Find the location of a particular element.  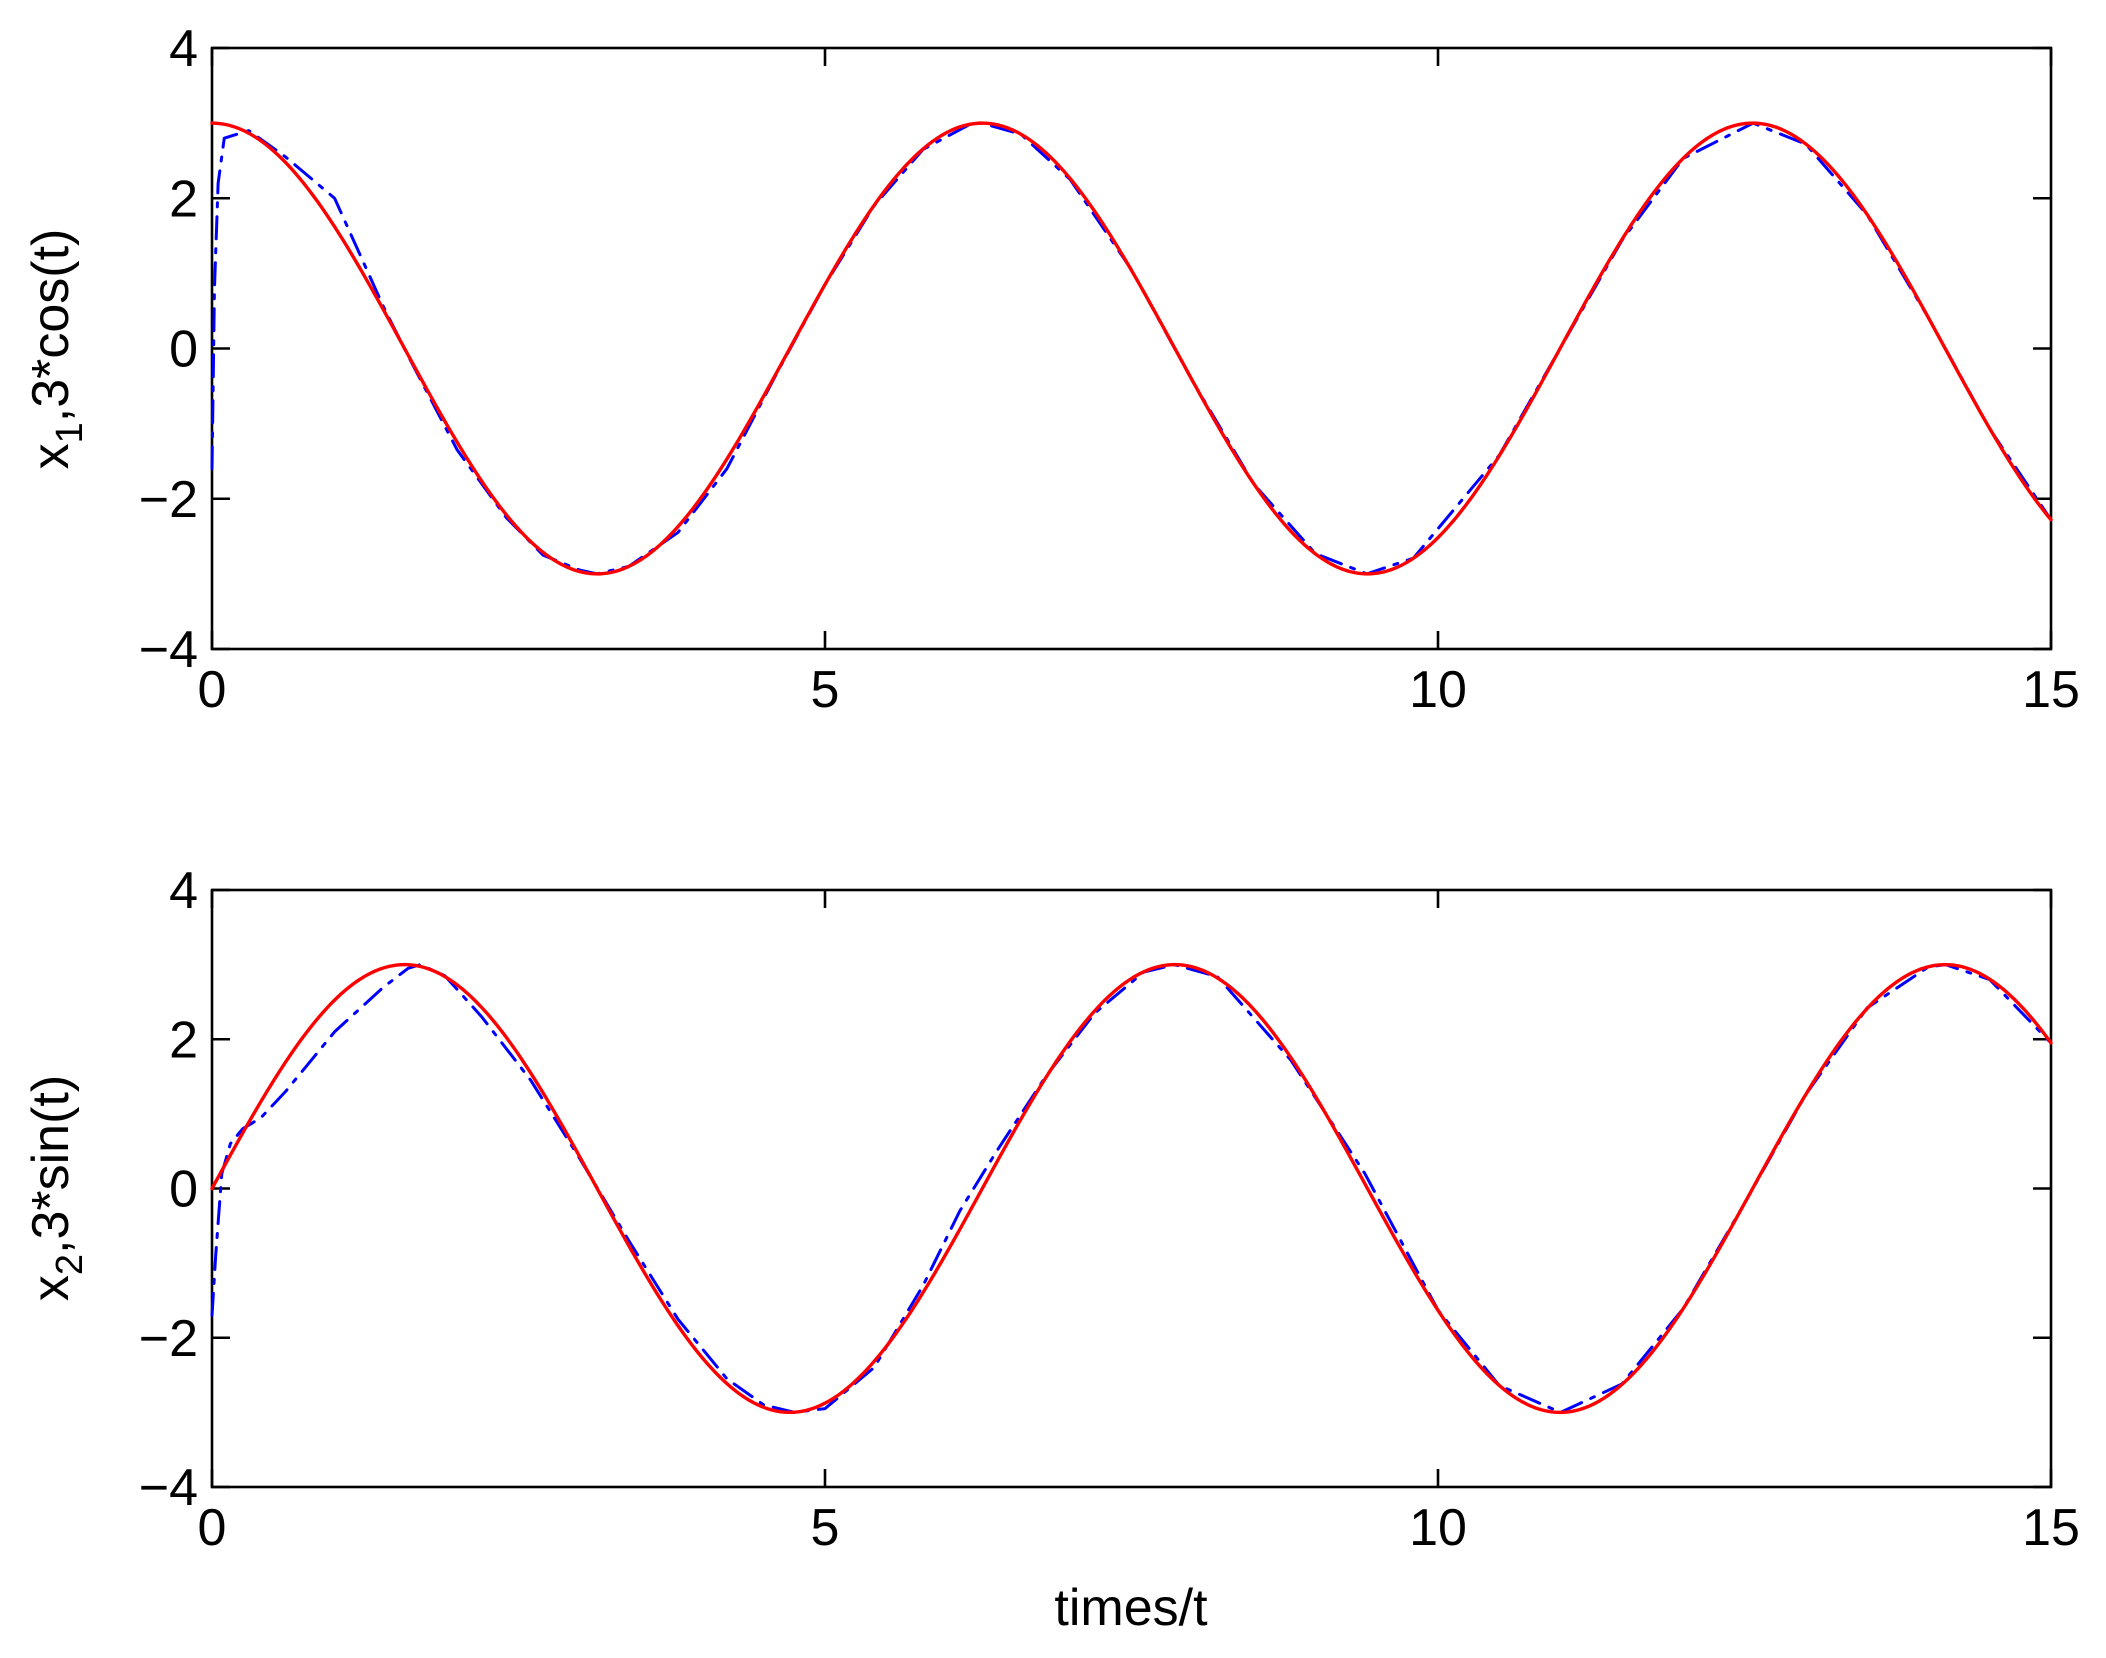

y-axis-title-rest: ,3*cos(t) is located at coordinates (51, 326).